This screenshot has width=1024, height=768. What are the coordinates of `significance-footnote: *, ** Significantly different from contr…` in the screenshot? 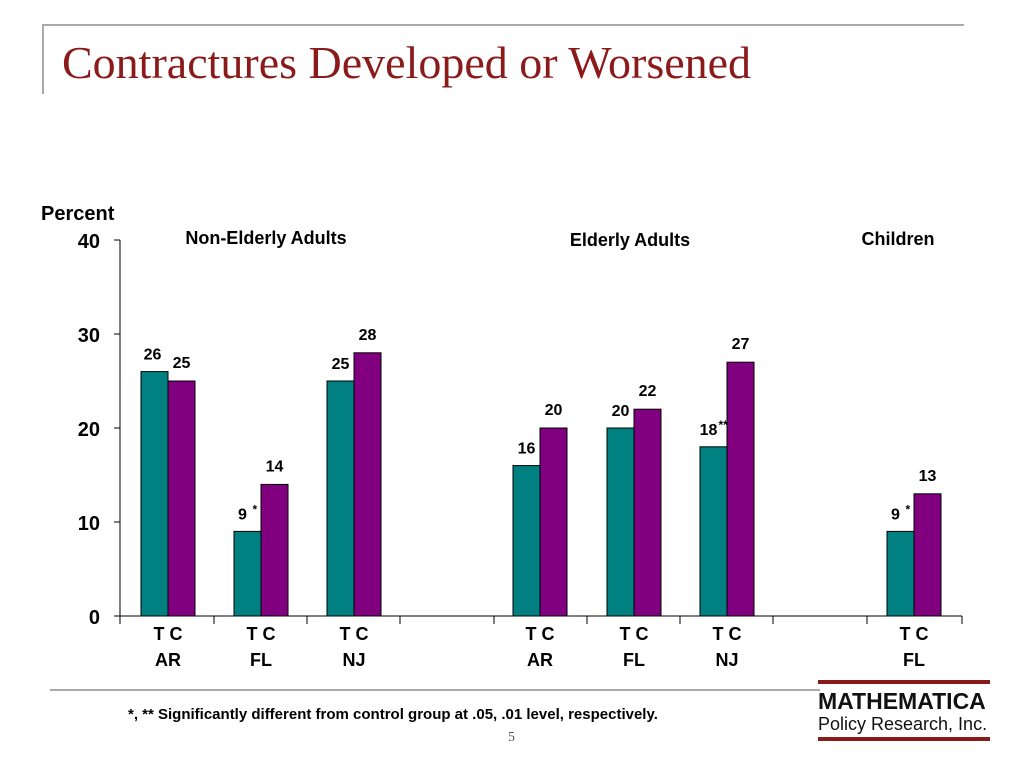 It's located at (393, 714).